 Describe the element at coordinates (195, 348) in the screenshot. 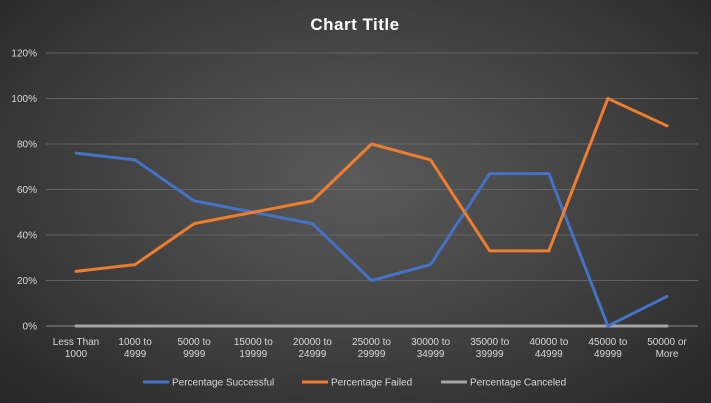

I see `x-tick-label: 5000 to 9999` at that location.